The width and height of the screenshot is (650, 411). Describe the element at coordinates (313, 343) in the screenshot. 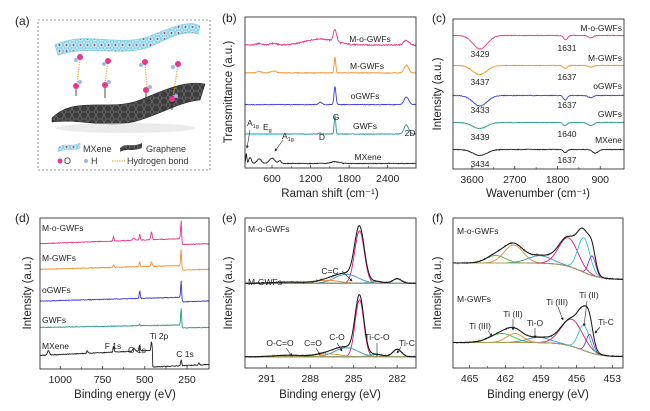

I see `annotation-c-double-o: C=O` at that location.